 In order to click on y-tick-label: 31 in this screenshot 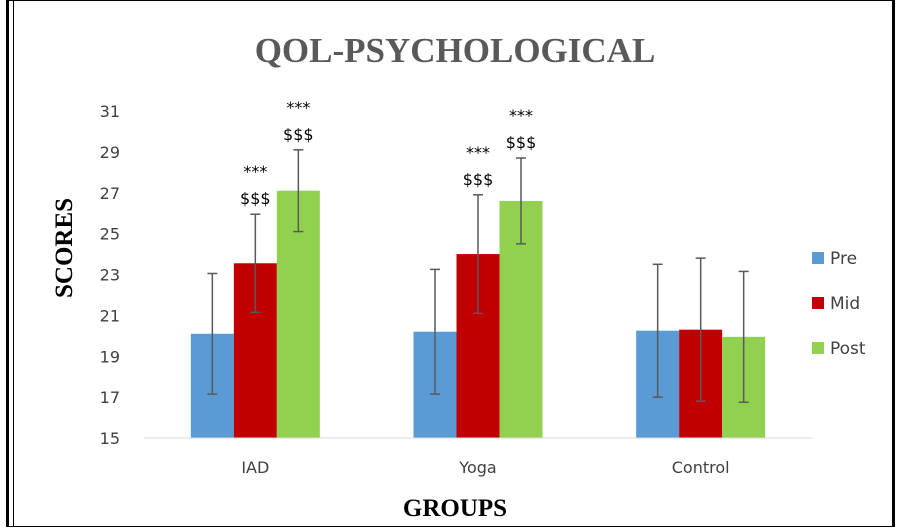, I will do `click(110, 111)`.